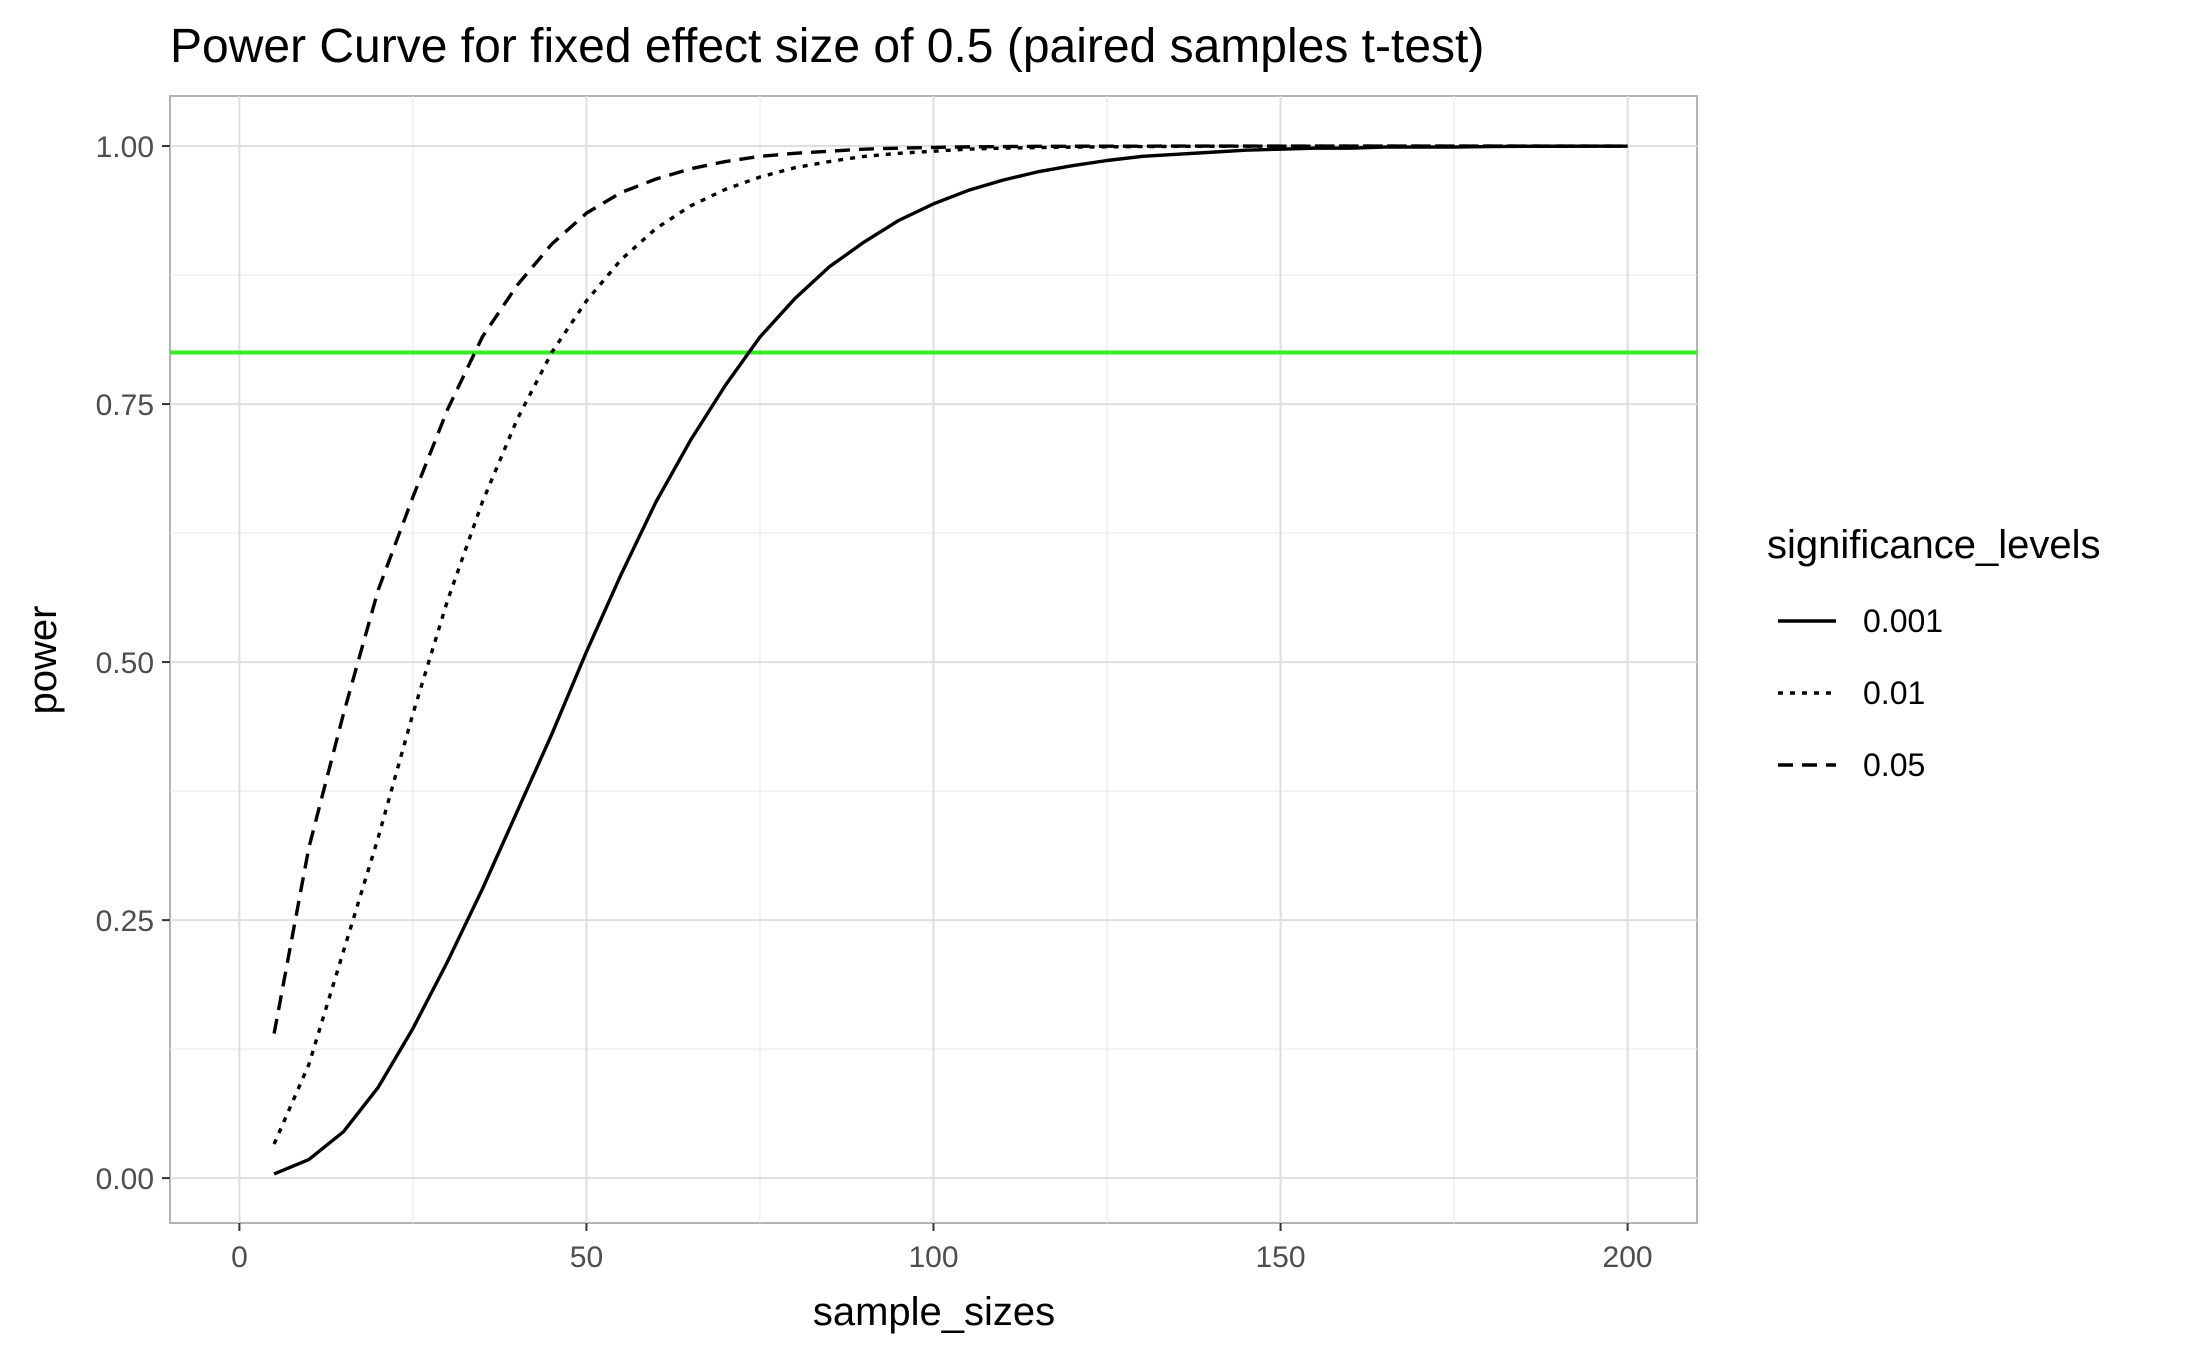  Describe the element at coordinates (1281, 1257) in the screenshot. I see `x-tick-label: 150` at that location.